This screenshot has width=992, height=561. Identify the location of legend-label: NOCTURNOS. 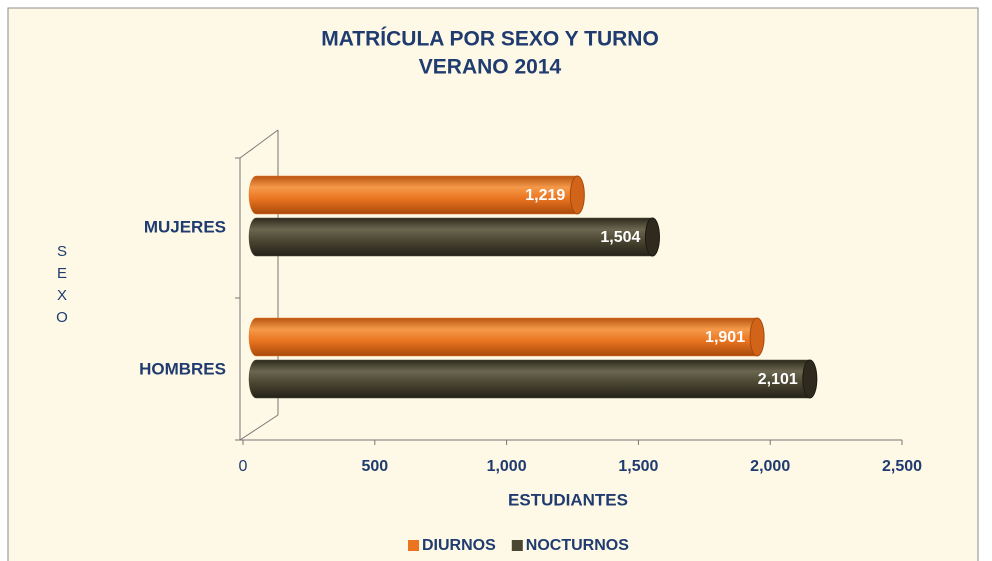
(577, 545).